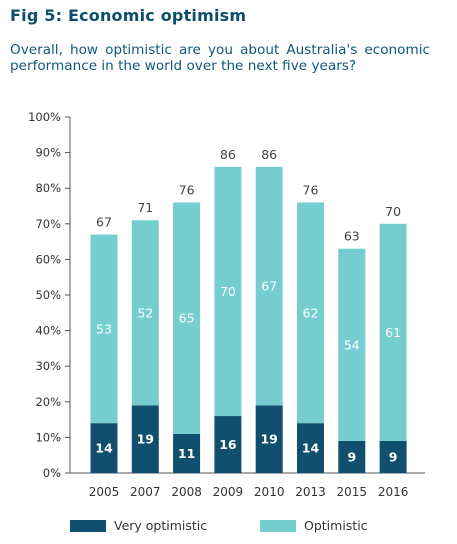 The height and width of the screenshot is (544, 457). What do you see at coordinates (352, 492) in the screenshot?
I see `x-tick-label: 2015` at bounding box center [352, 492].